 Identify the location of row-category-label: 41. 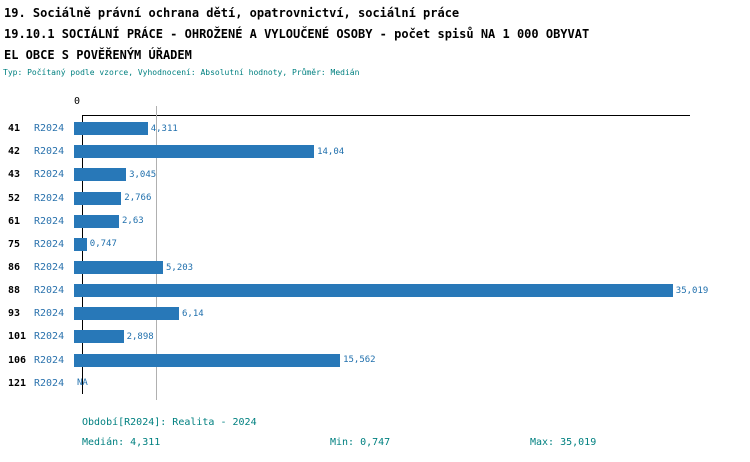
(14, 129).